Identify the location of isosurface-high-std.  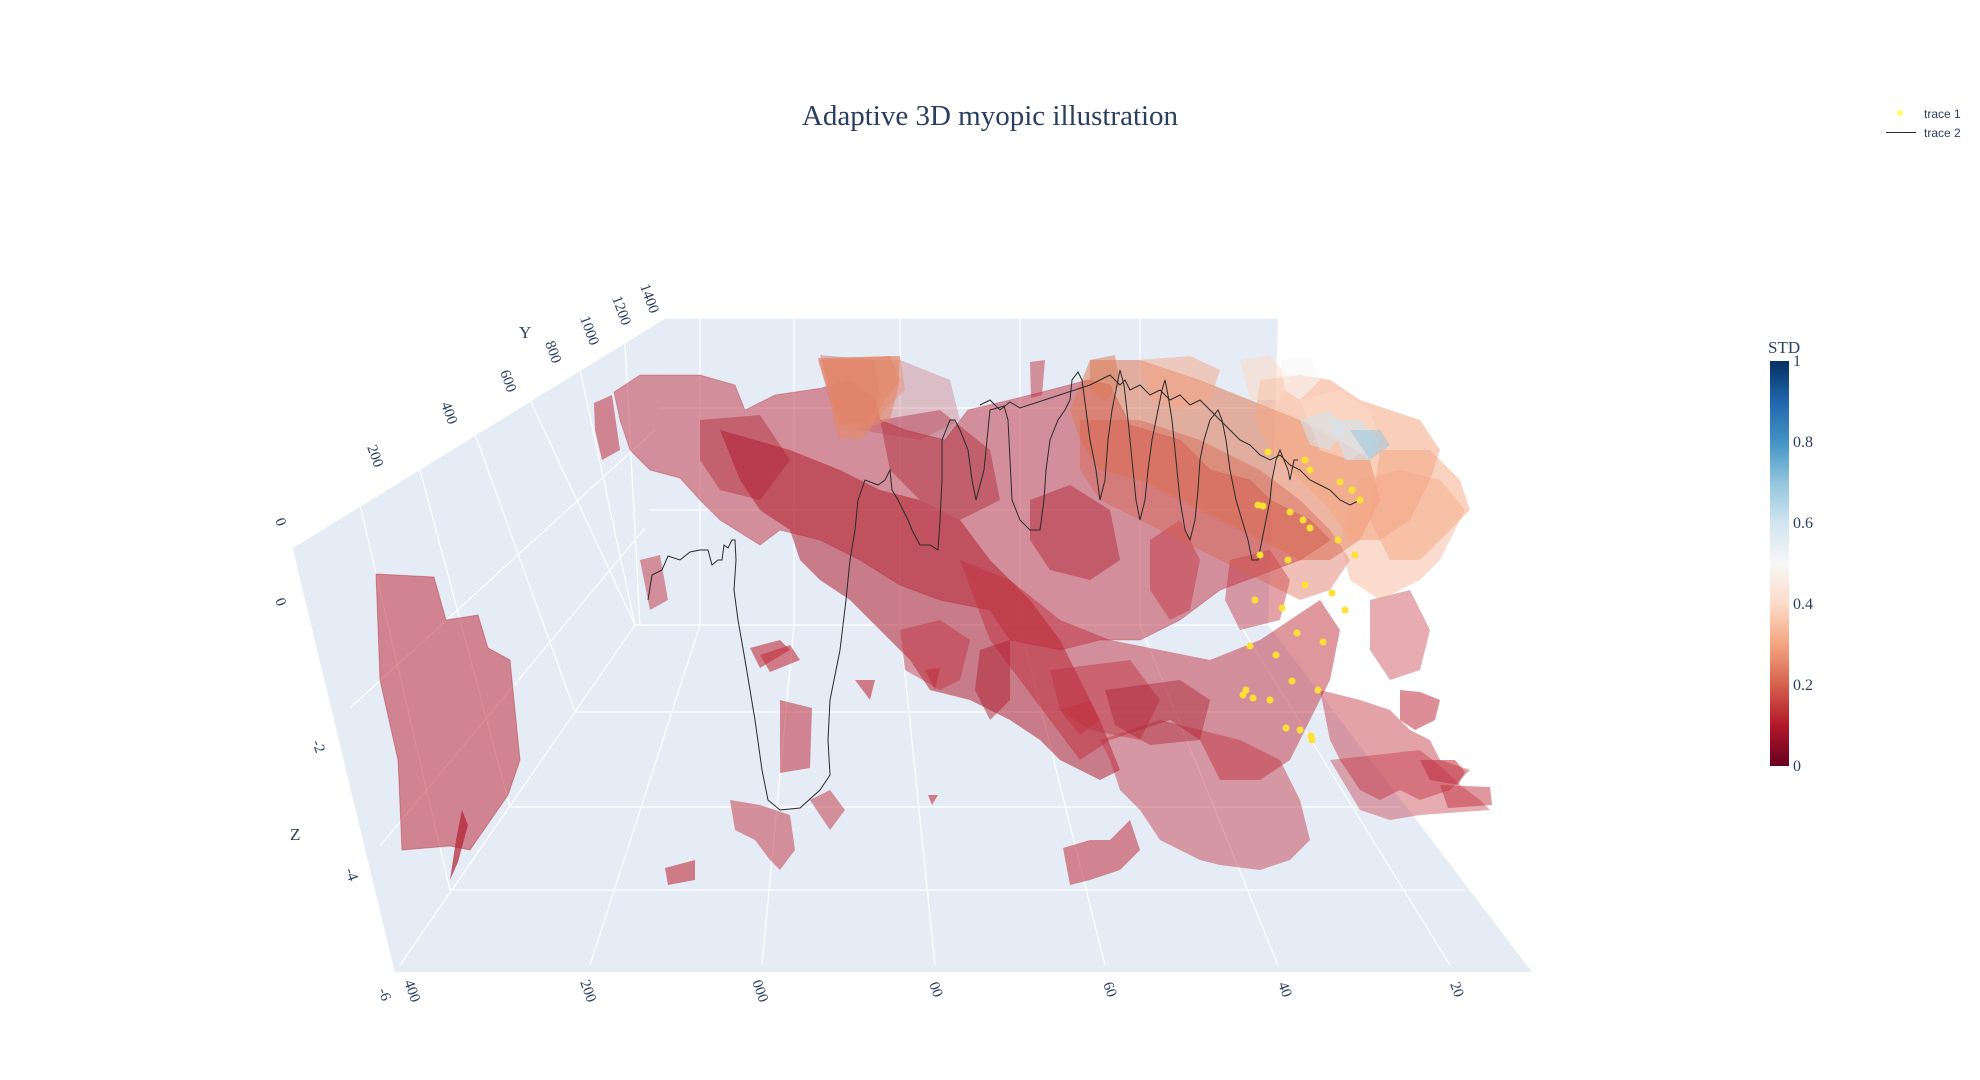
(1144, 477).